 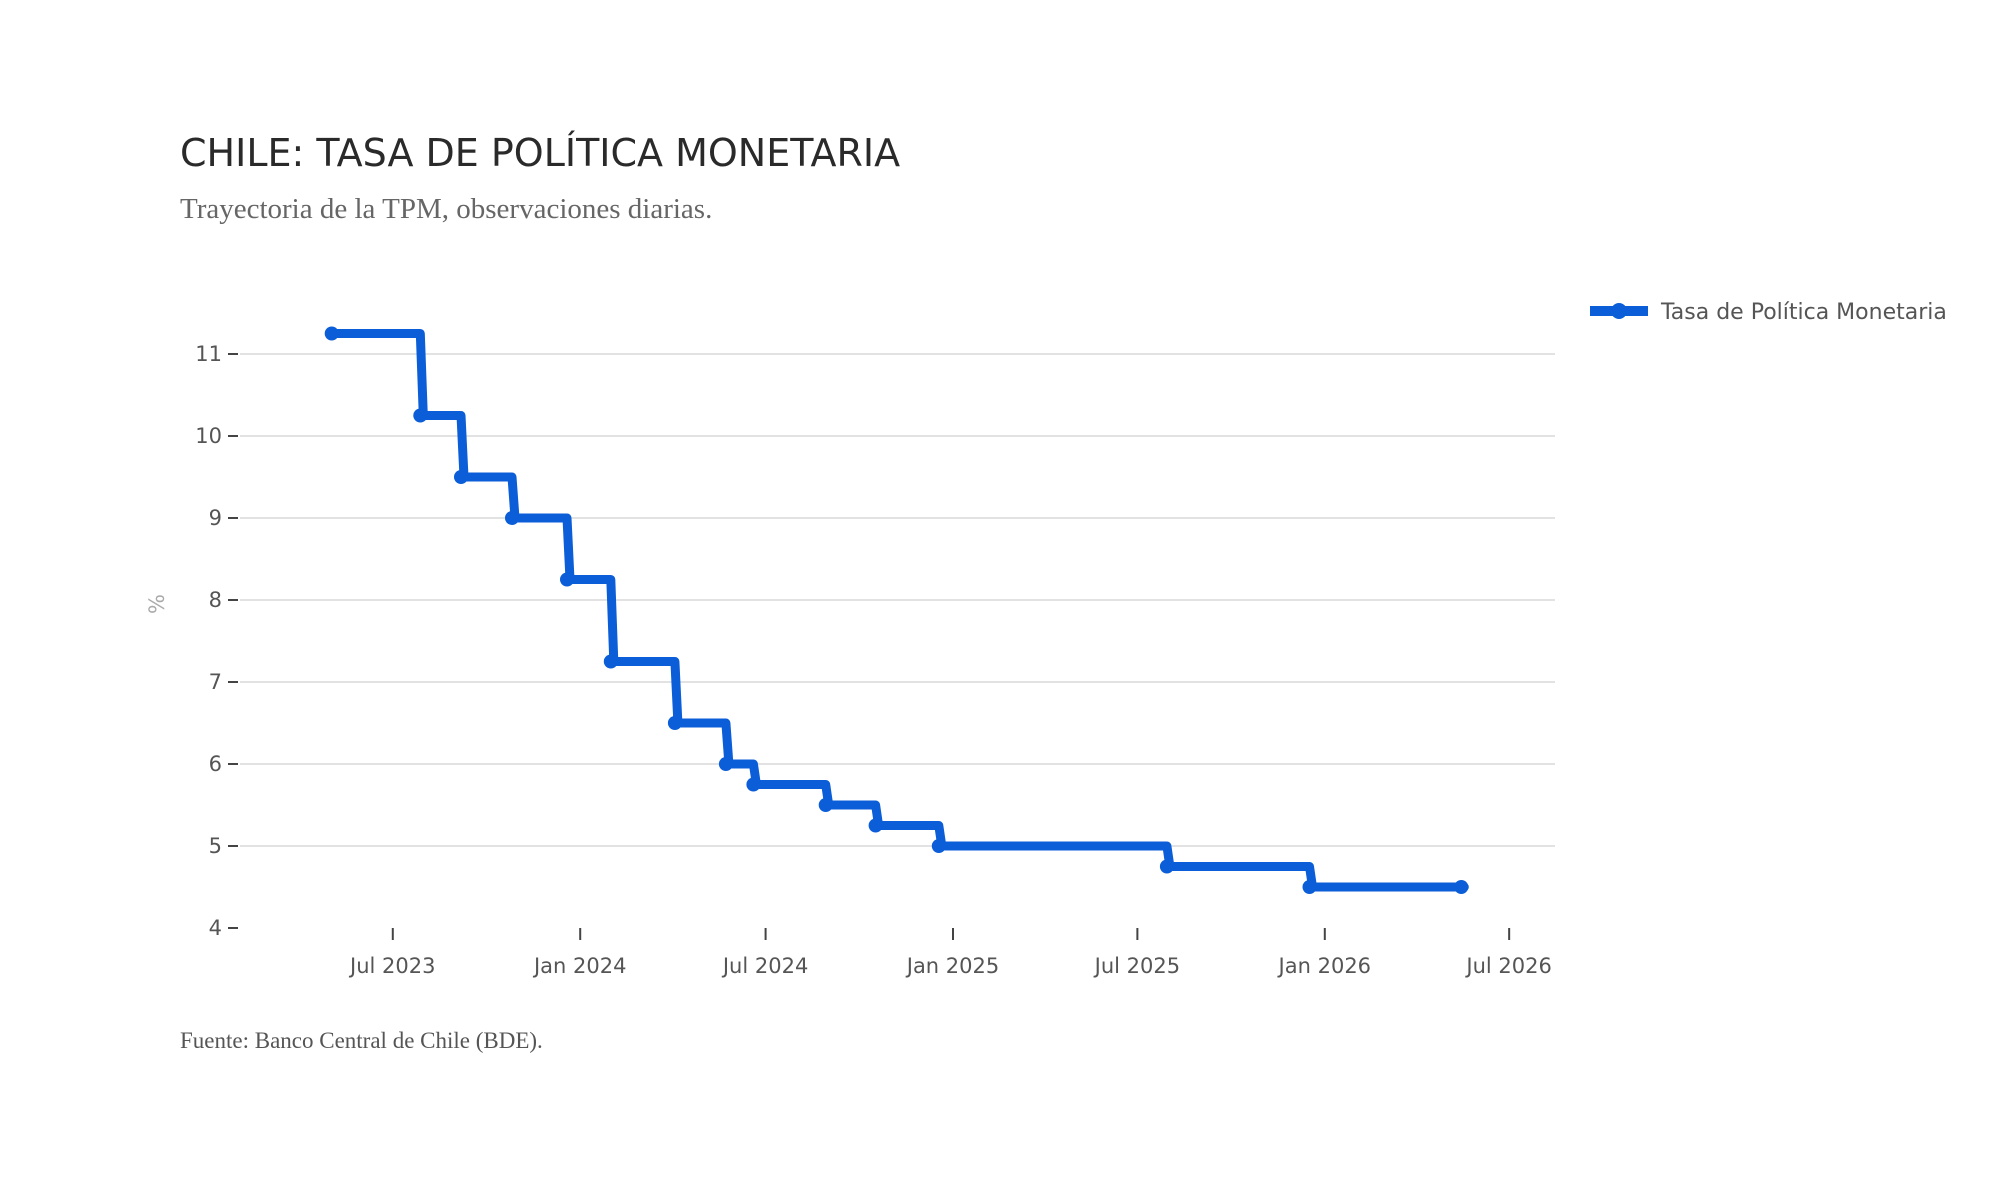 What do you see at coordinates (216, 641) in the screenshot?
I see `y-axis: 4 5 6 7 8 9 10 11` at bounding box center [216, 641].